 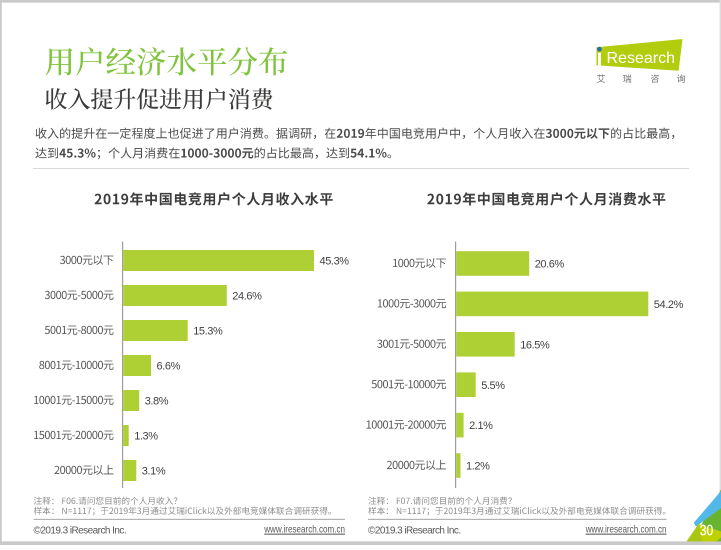 I want to click on svg-text: 16.5%, so click(x=535, y=345).